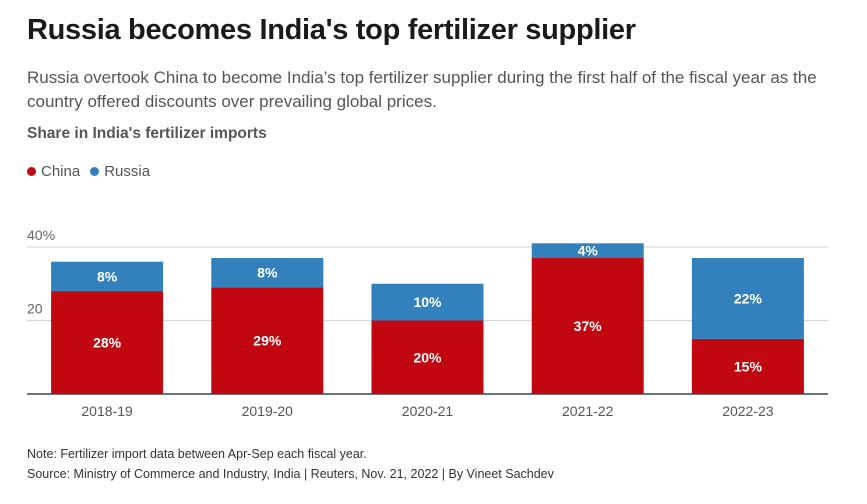  Describe the element at coordinates (35, 309) in the screenshot. I see `y-tick-label: 20` at that location.